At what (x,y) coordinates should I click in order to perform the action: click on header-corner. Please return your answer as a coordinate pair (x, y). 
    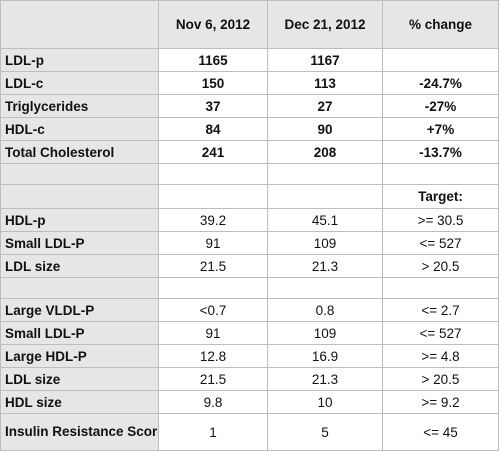
    Looking at the image, I should click on (79, 24).